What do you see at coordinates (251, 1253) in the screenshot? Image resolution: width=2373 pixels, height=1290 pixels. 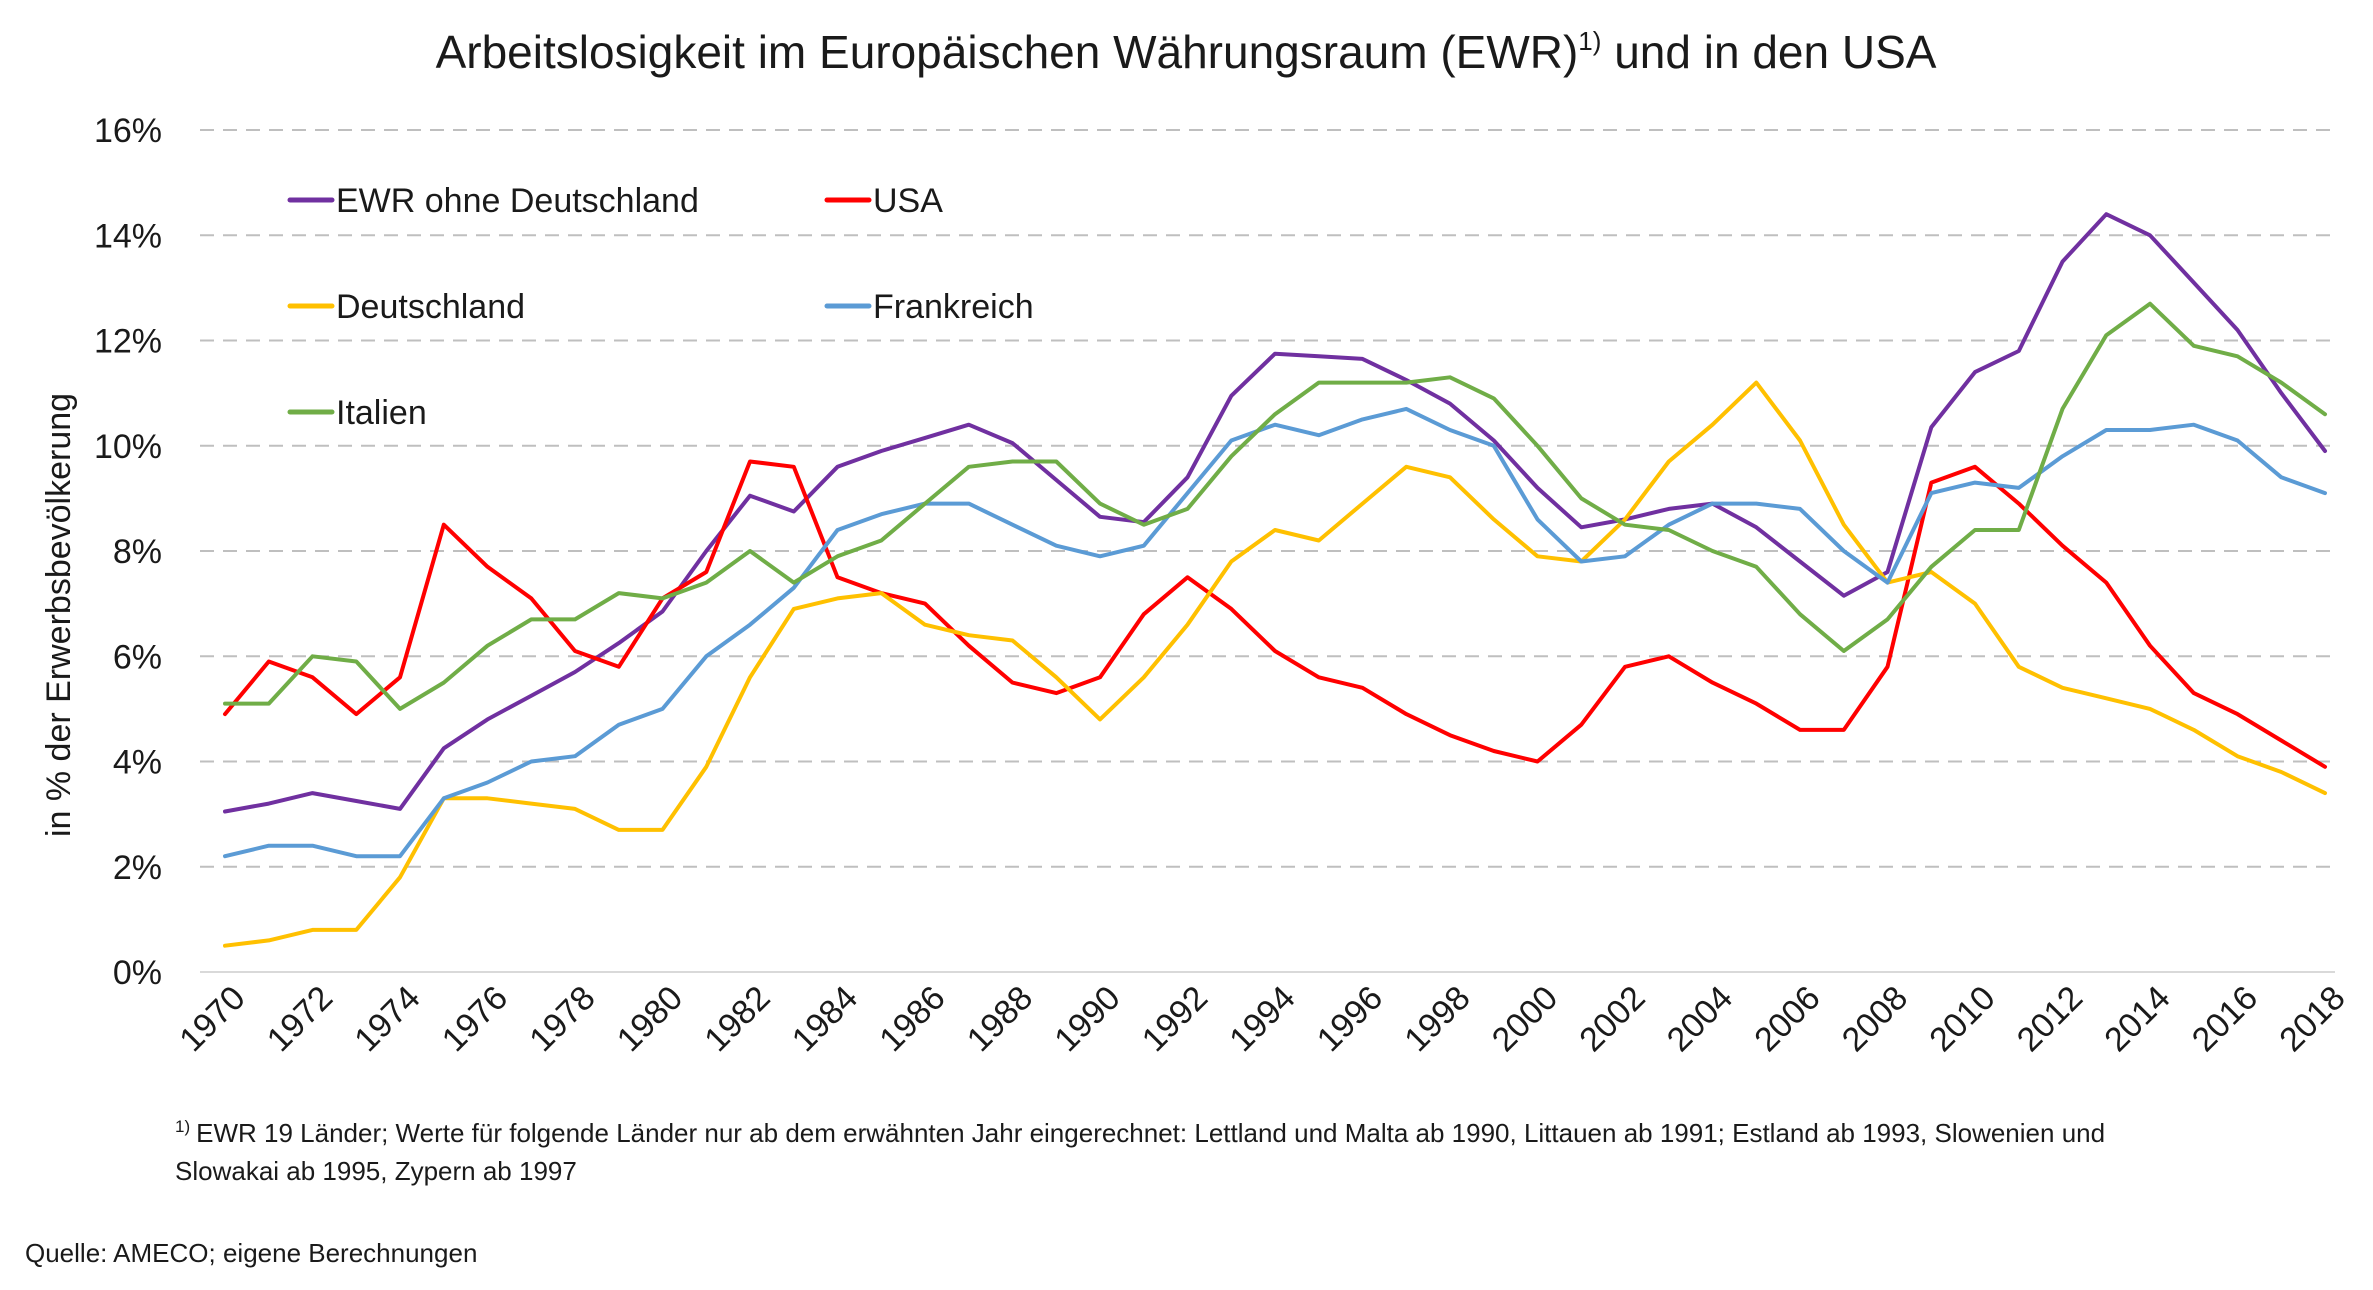 I see `source-note: Quelle: AMECO; eigene Berechnungen` at bounding box center [251, 1253].